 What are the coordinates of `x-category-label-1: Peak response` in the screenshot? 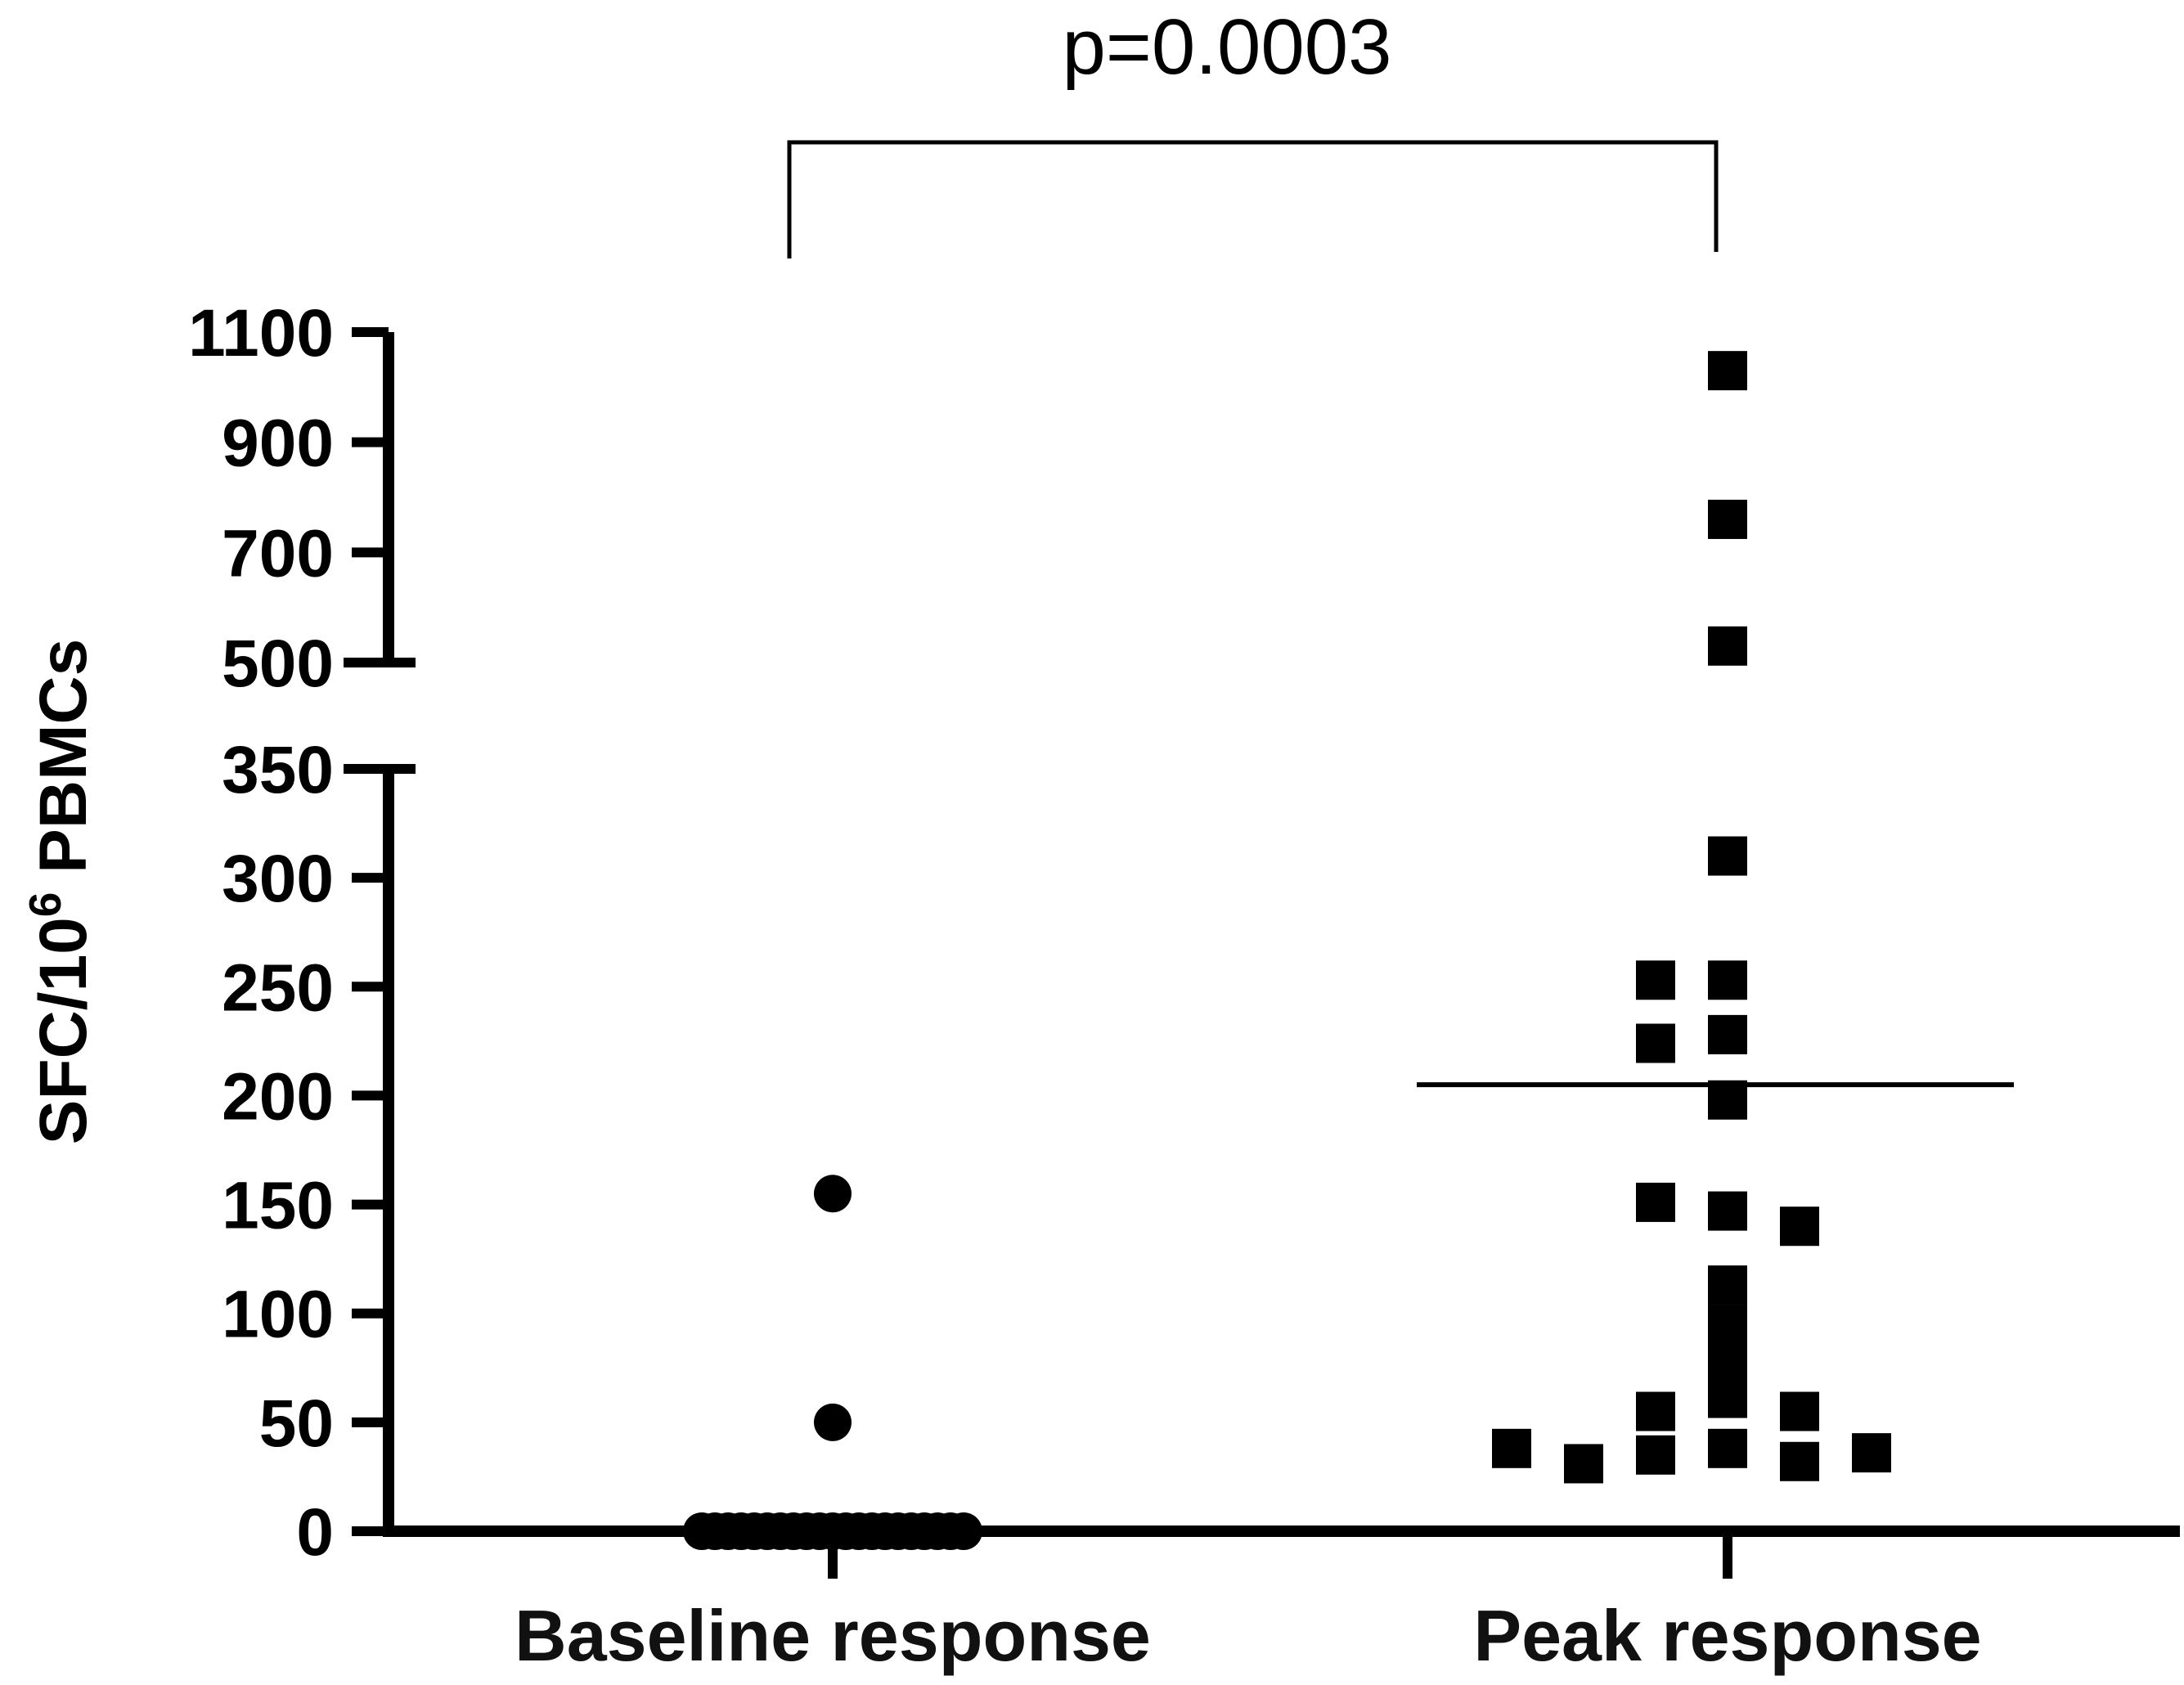 It's located at (1727, 1635).